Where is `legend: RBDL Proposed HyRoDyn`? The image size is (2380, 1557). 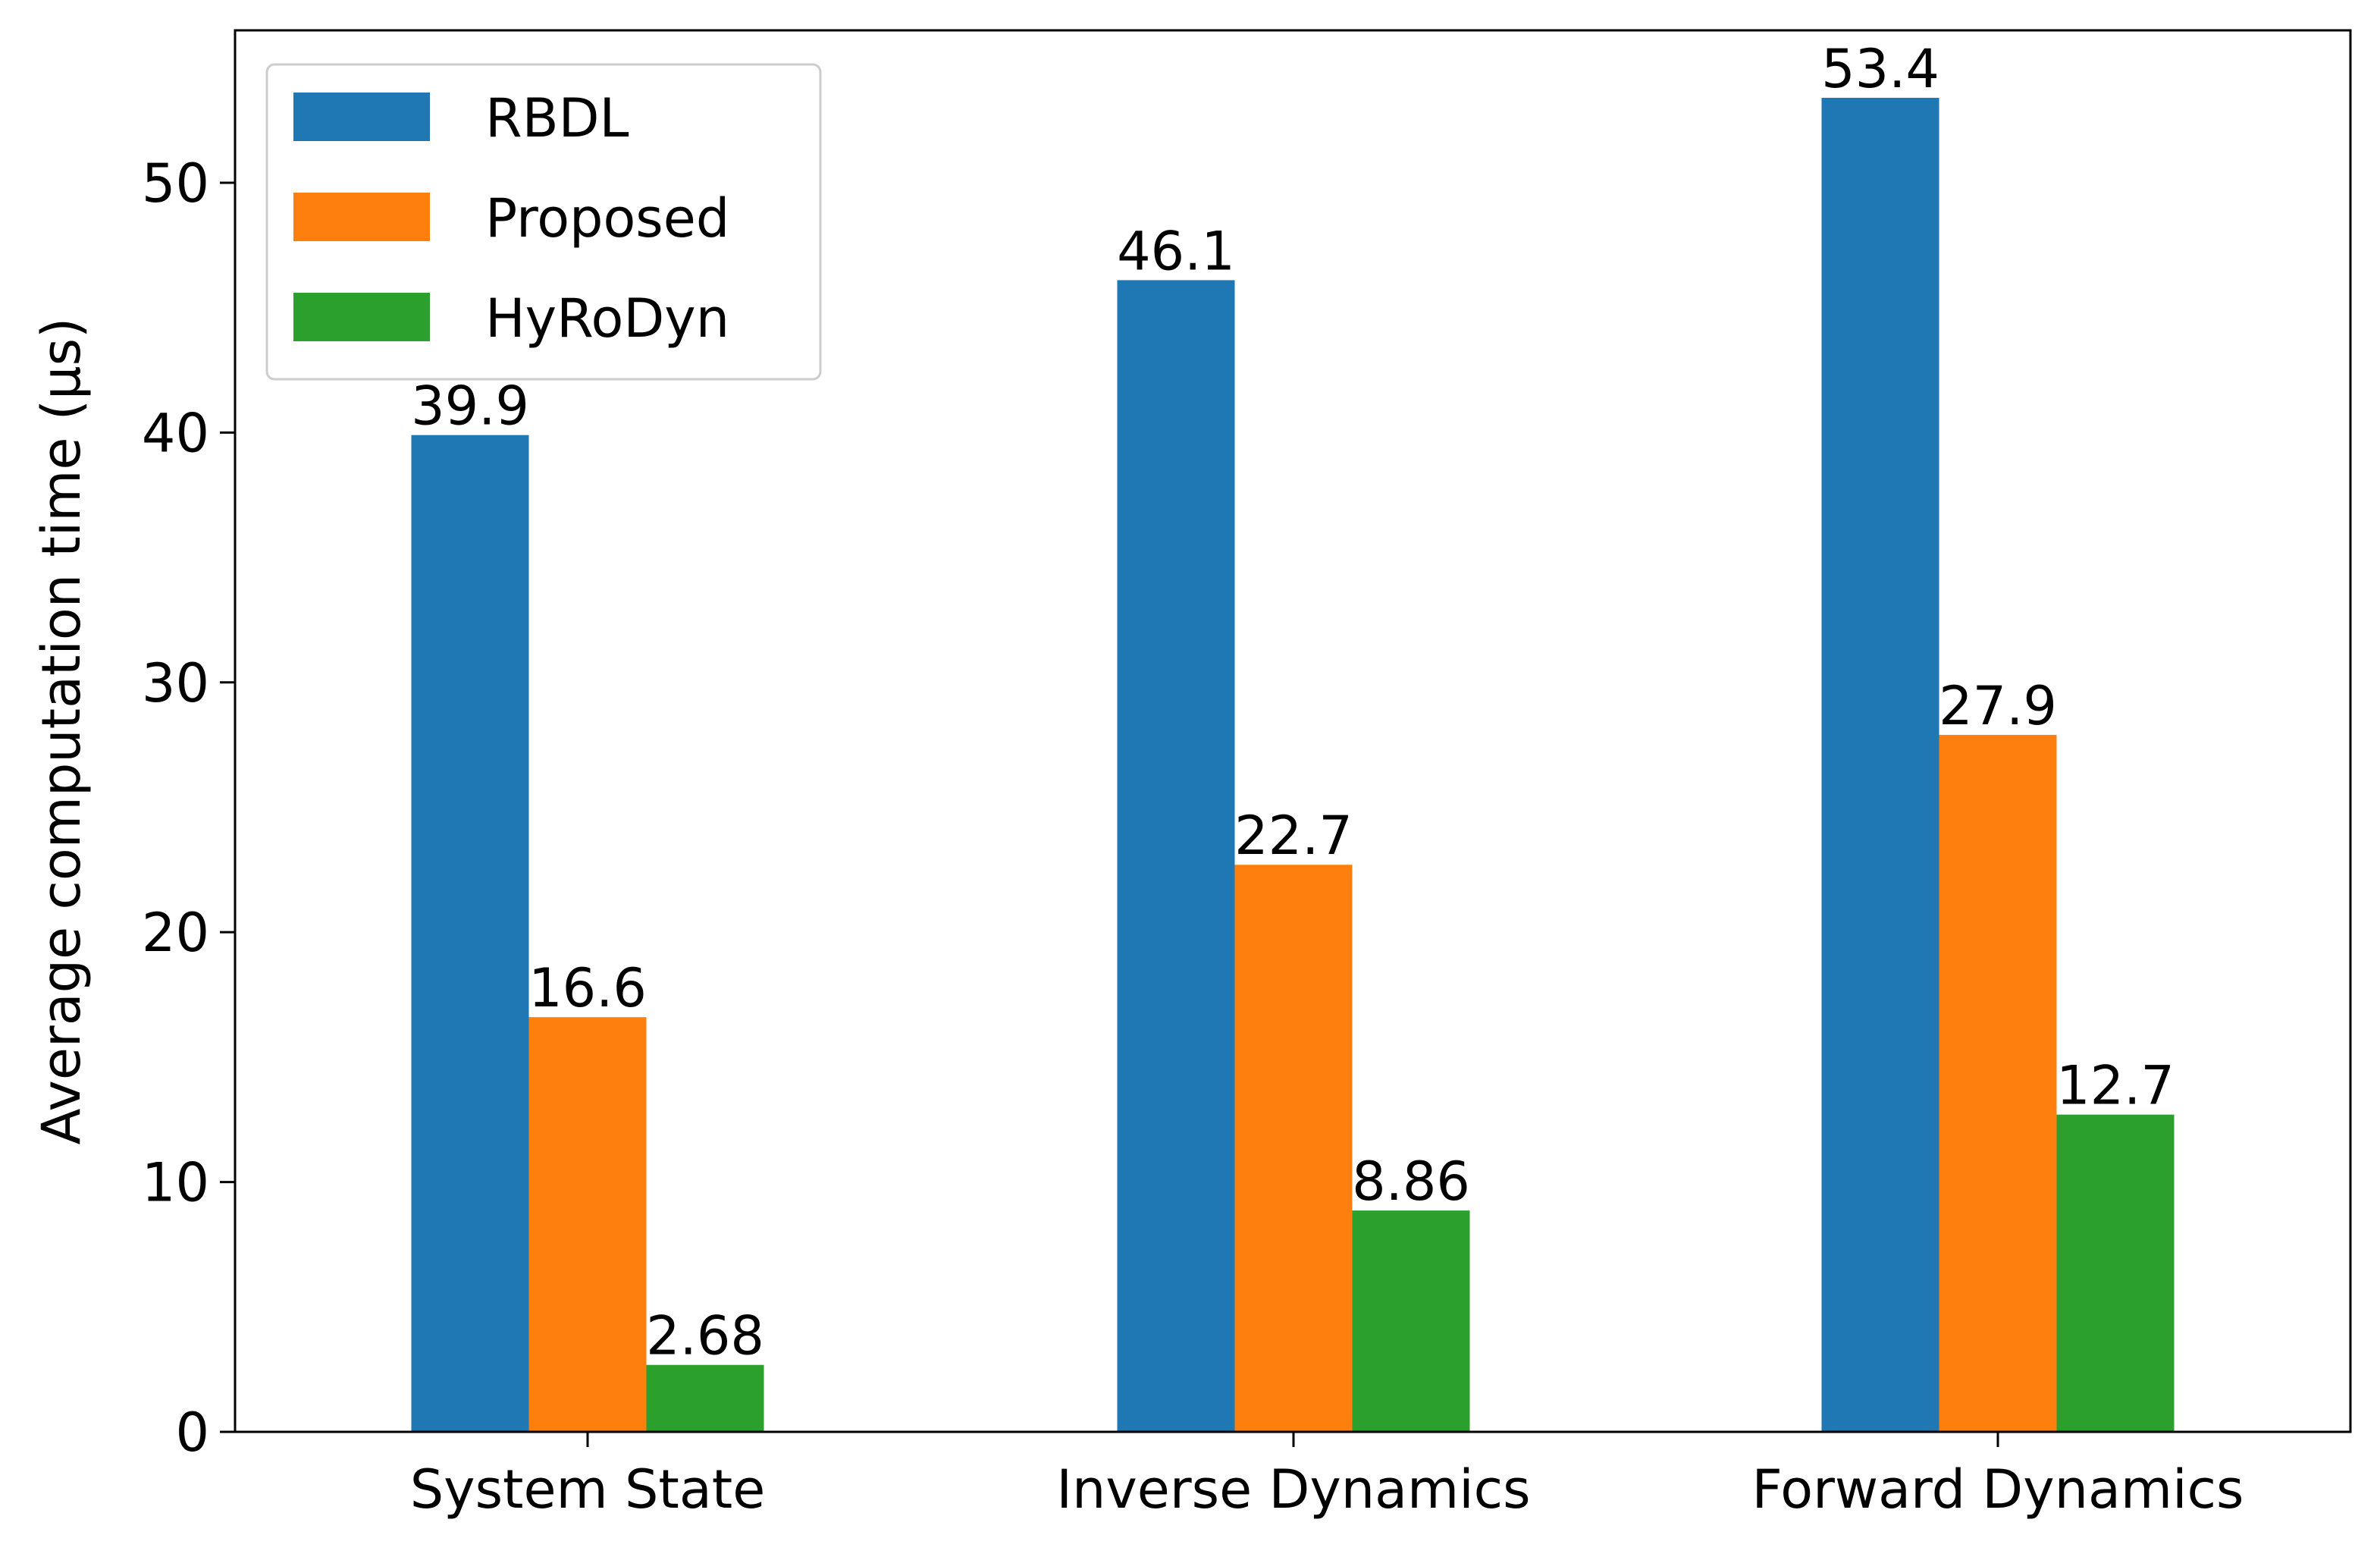 legend: RBDL Proposed HyRoDyn is located at coordinates (543, 222).